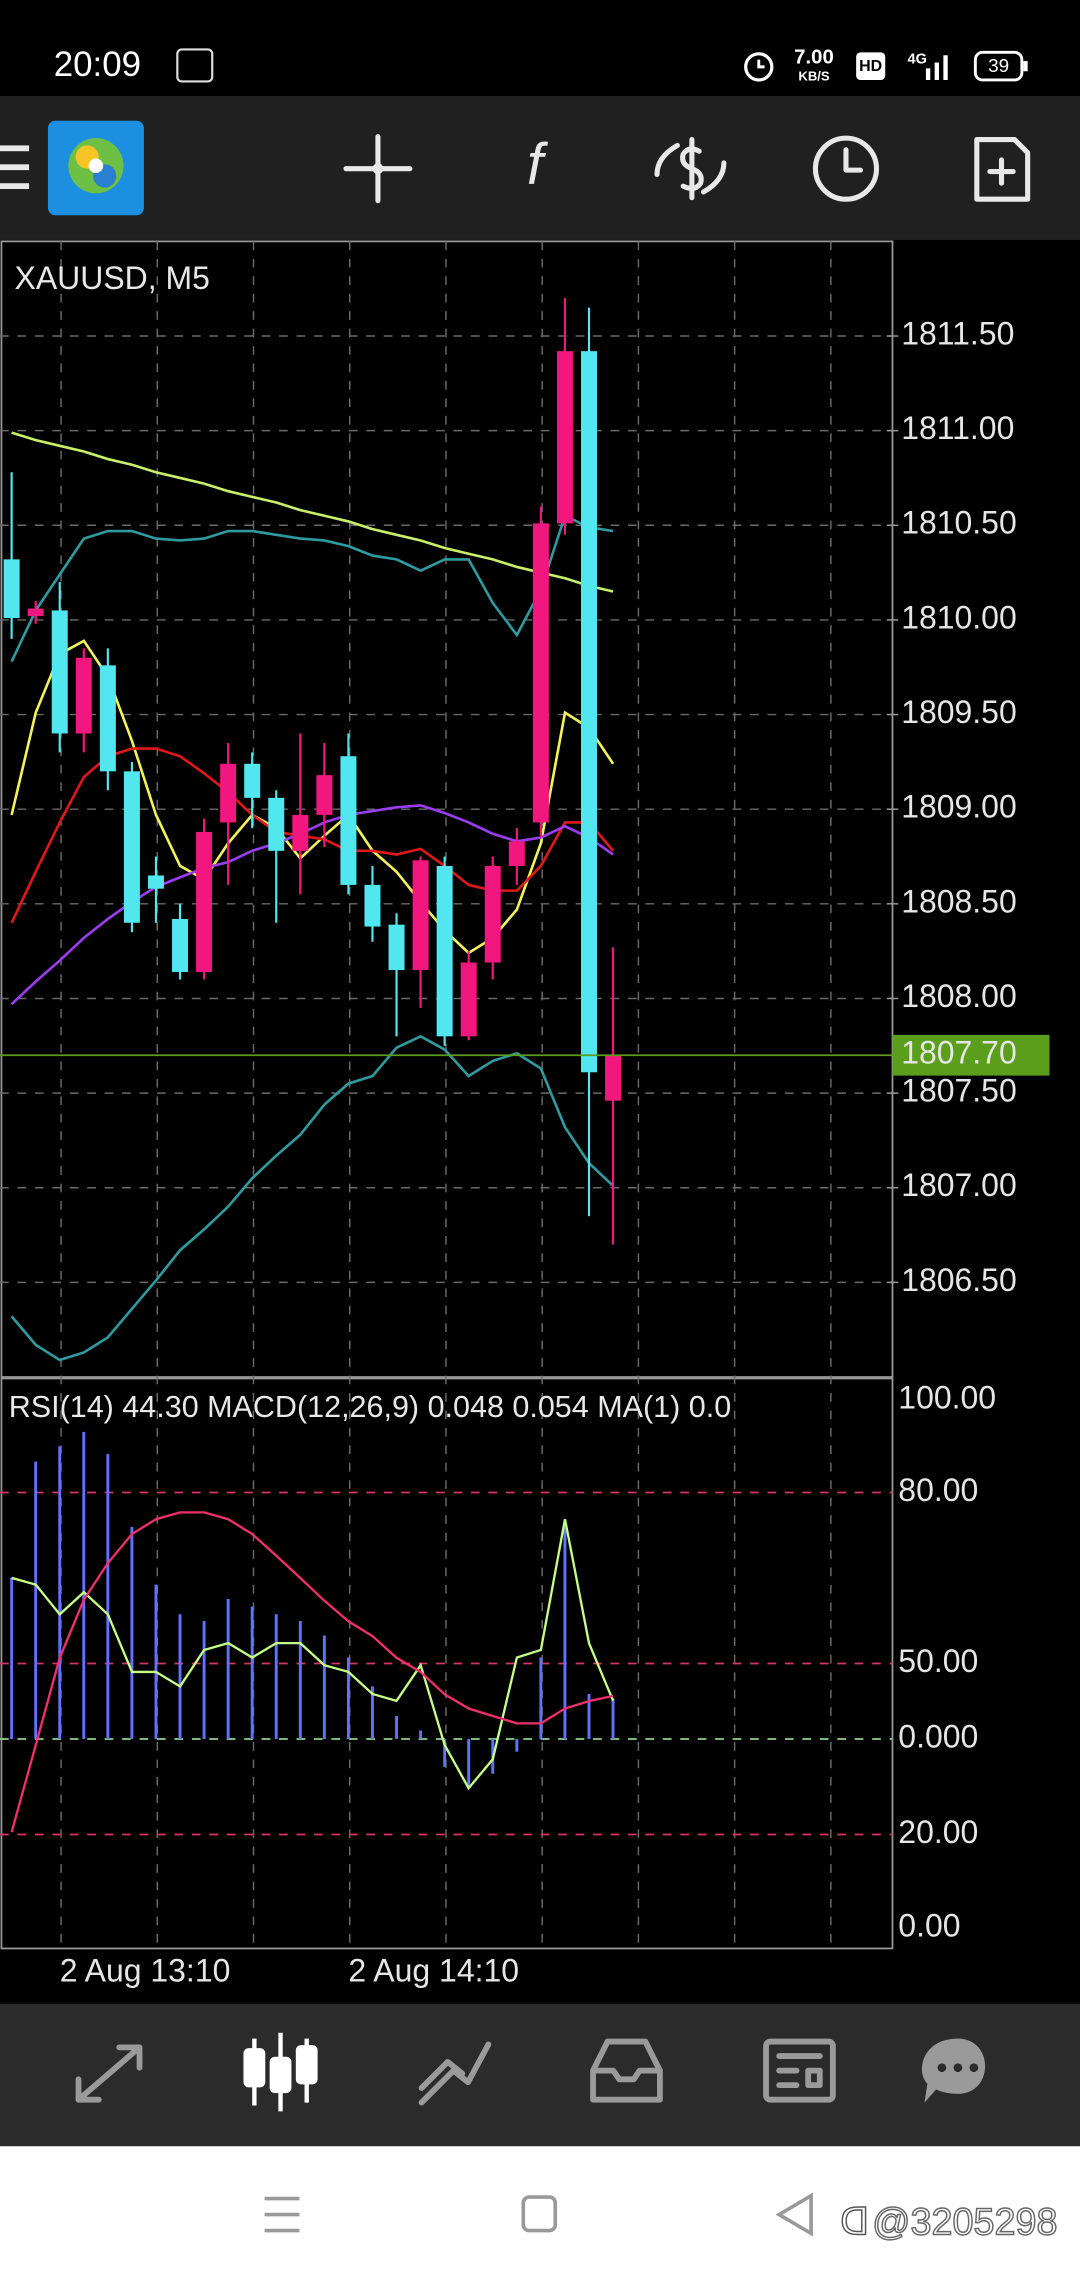 The image size is (1080, 2280). Describe the element at coordinates (759, 67) in the screenshot. I see `alarm-icon` at that location.